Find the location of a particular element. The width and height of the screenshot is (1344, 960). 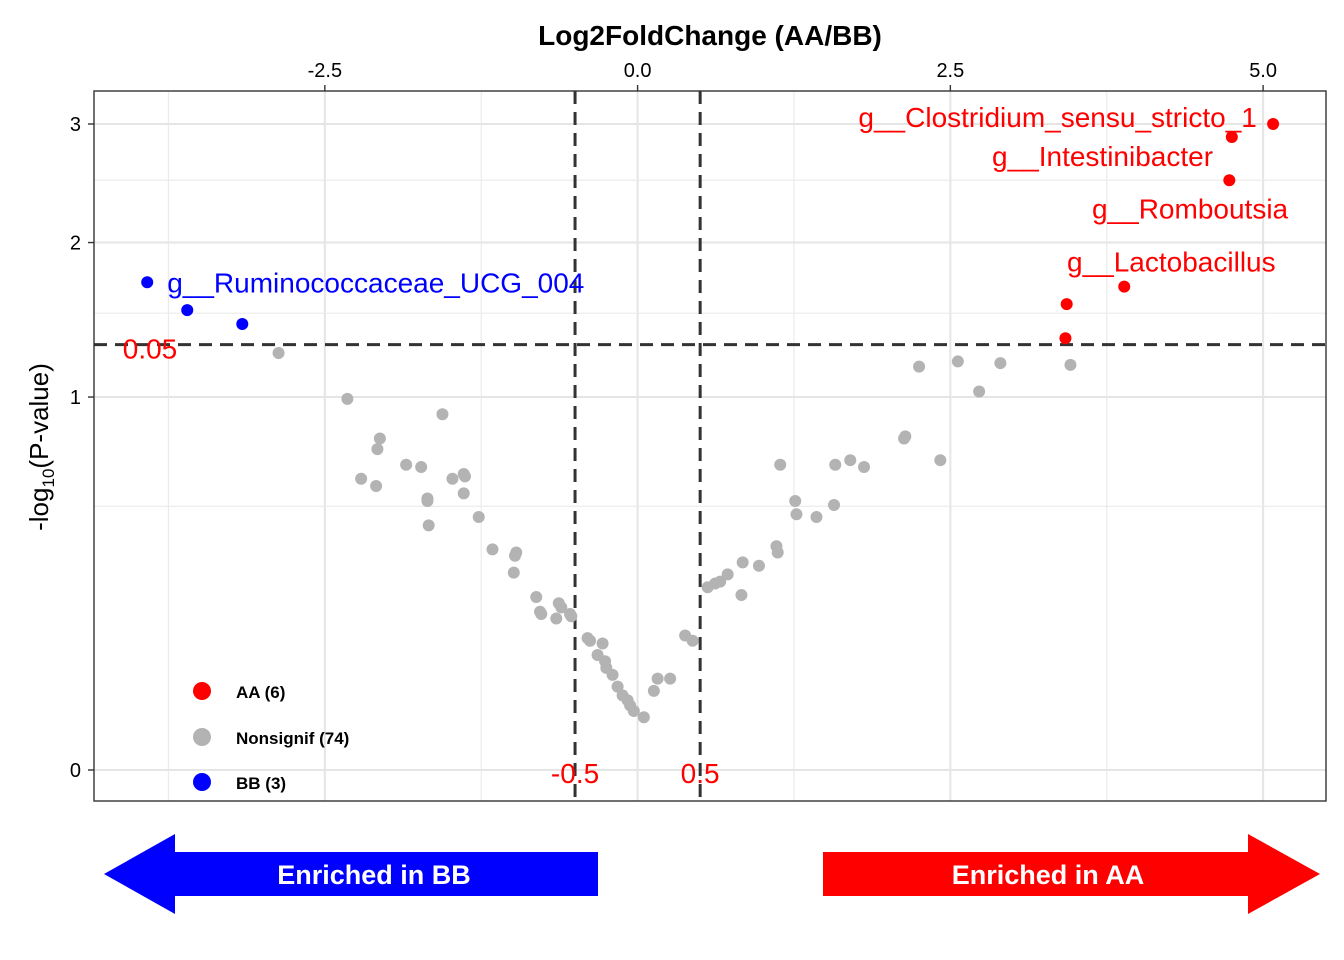

x-tick-label: -2.5 is located at coordinates (325, 71).